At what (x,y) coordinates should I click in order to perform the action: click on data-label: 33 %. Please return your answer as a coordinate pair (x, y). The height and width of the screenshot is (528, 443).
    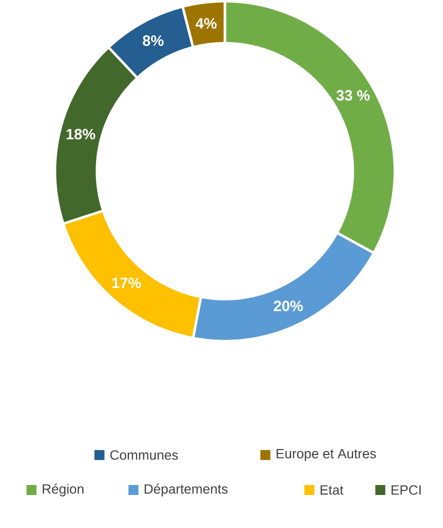
    Looking at the image, I should click on (353, 95).